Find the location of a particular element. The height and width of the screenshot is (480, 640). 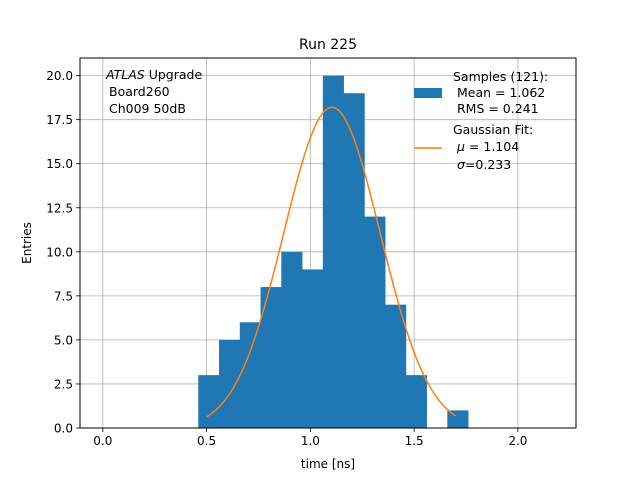

annotation-line-1: ATLAS Upgrade is located at coordinates (153, 74).